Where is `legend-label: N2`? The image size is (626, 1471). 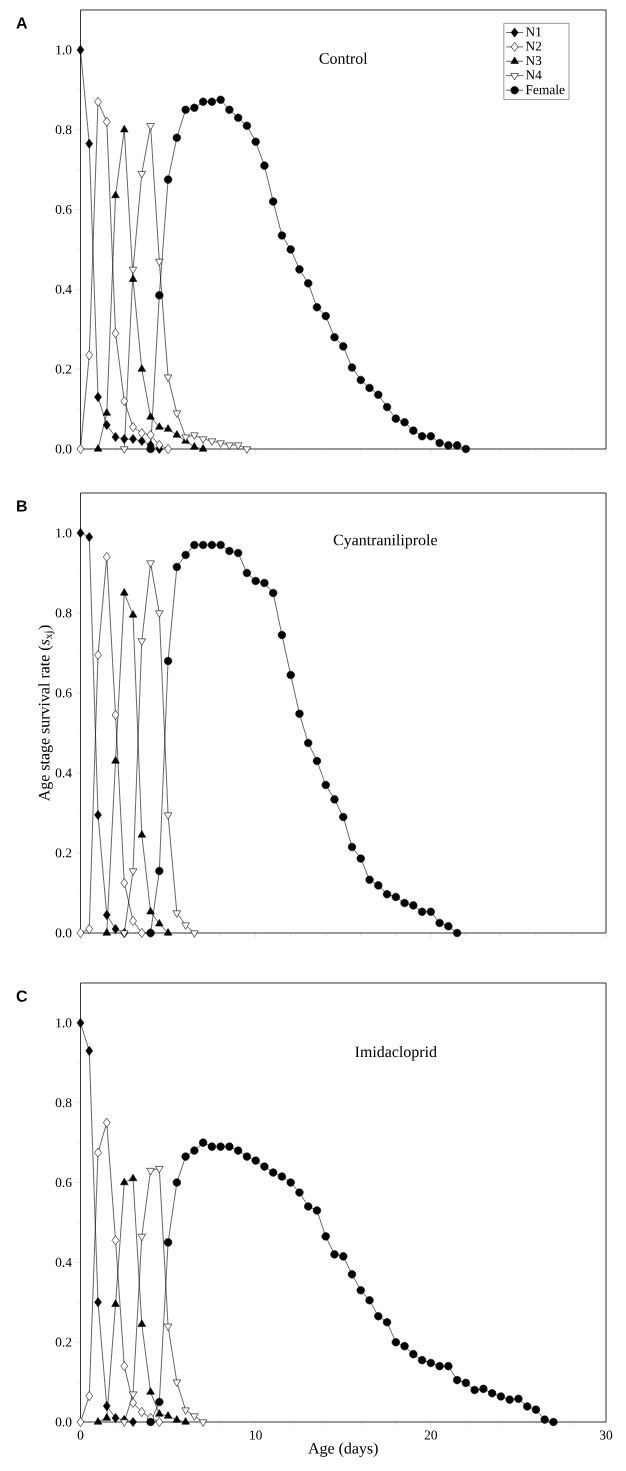
legend-label: N2 is located at coordinates (533, 46).